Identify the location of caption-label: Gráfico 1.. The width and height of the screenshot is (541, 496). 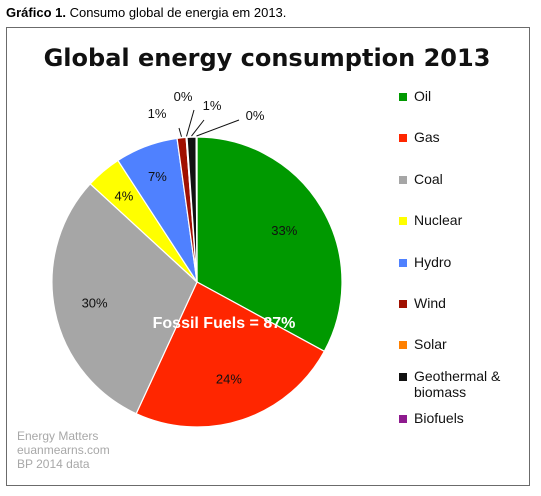
(36, 12).